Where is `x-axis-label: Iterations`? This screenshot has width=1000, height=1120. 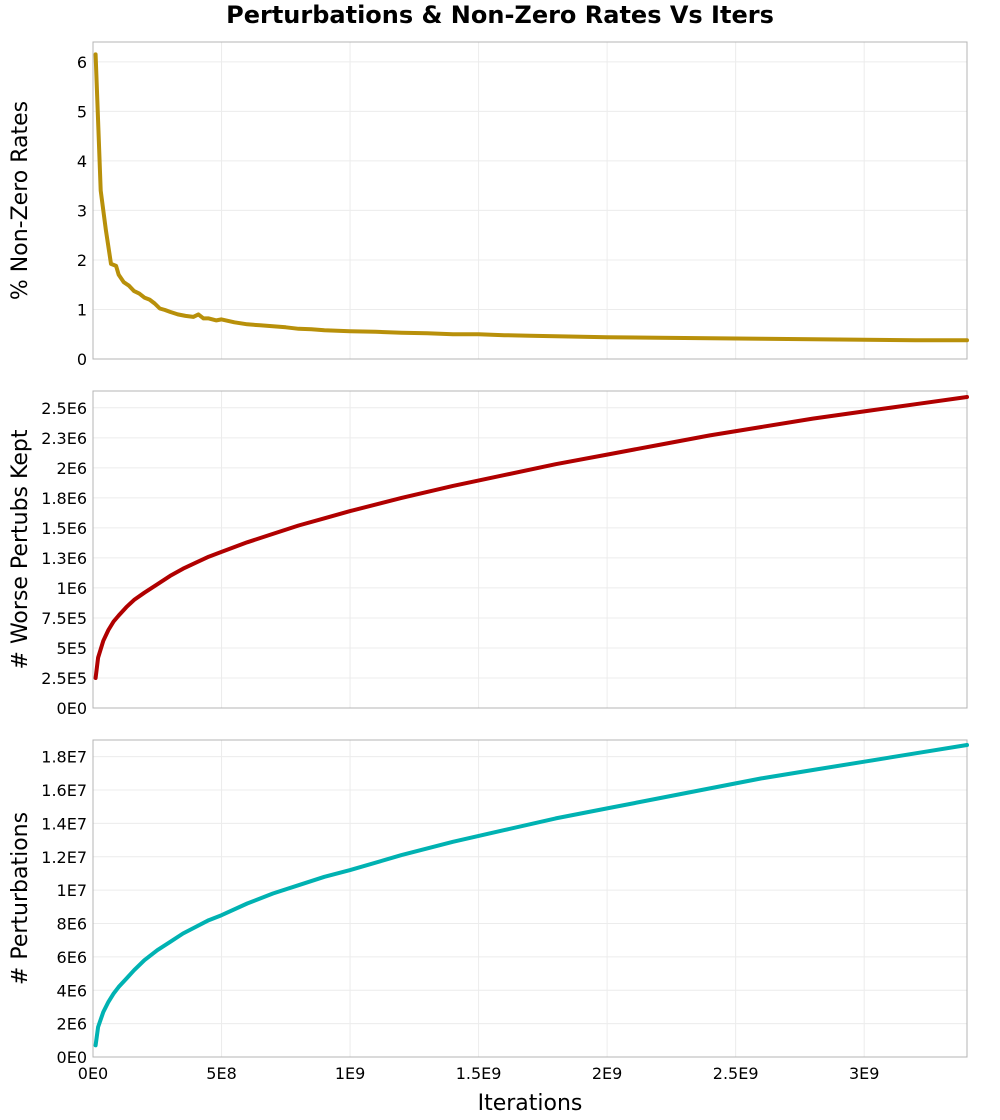
x-axis-label: Iterations is located at coordinates (530, 1103).